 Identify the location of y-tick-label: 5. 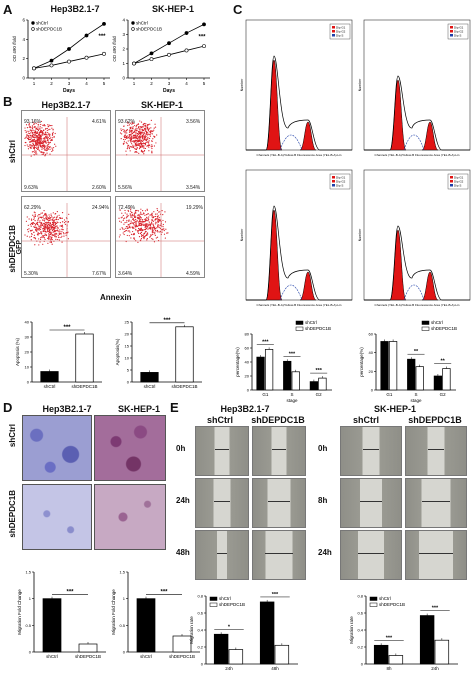
(128, 370).